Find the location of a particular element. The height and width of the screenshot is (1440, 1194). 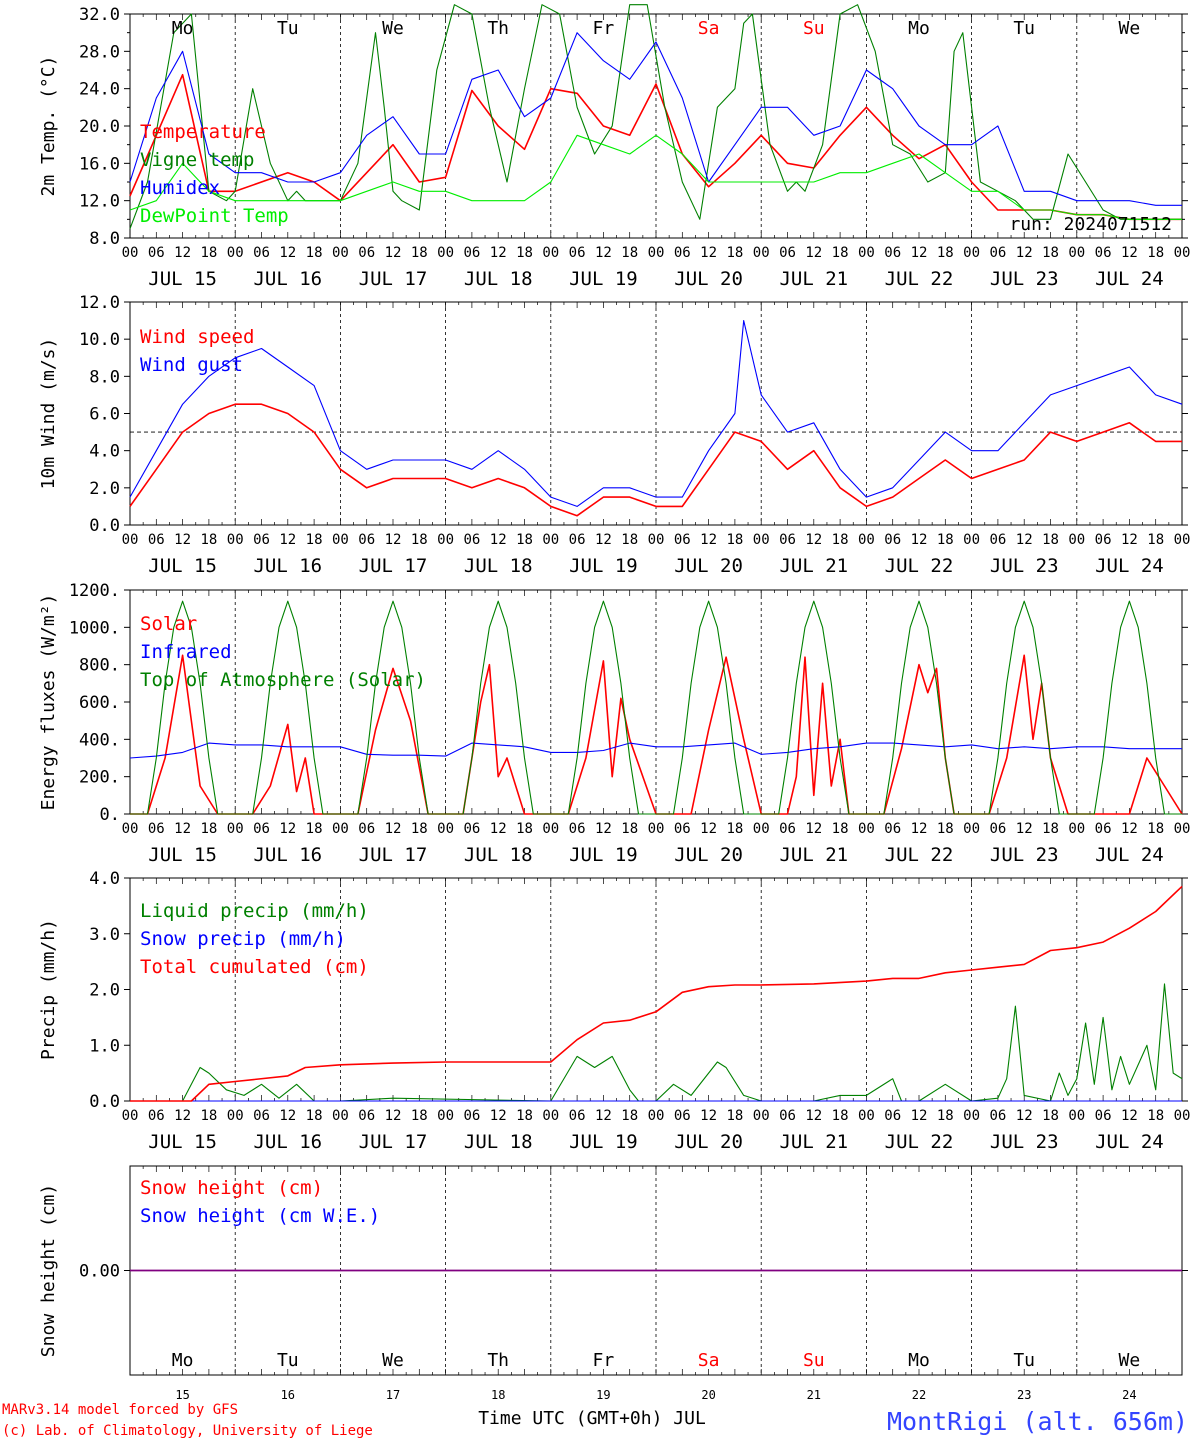

day-name-label: Th is located at coordinates (498, 1360).